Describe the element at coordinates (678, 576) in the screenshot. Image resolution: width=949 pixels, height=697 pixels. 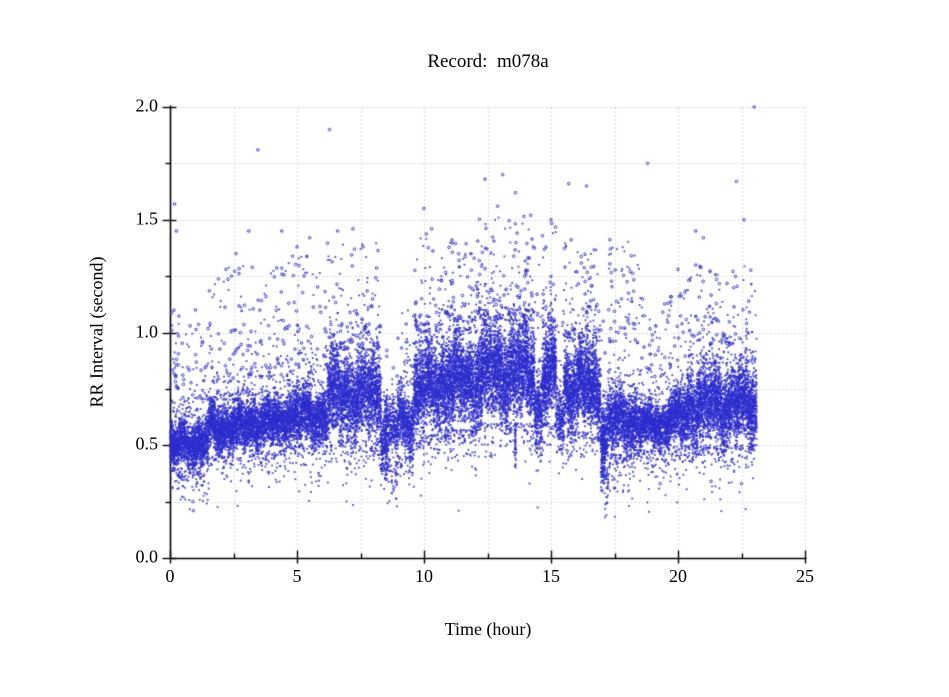
I see `x-tick-label: 20` at that location.